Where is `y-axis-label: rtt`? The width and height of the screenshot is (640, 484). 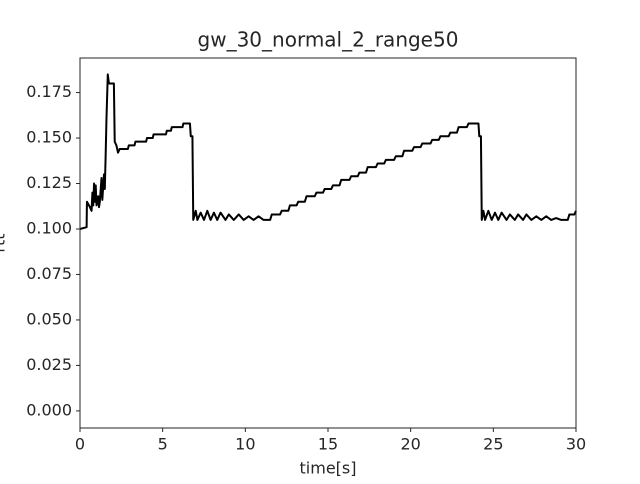 y-axis-label: rtt is located at coordinates (4, 242).